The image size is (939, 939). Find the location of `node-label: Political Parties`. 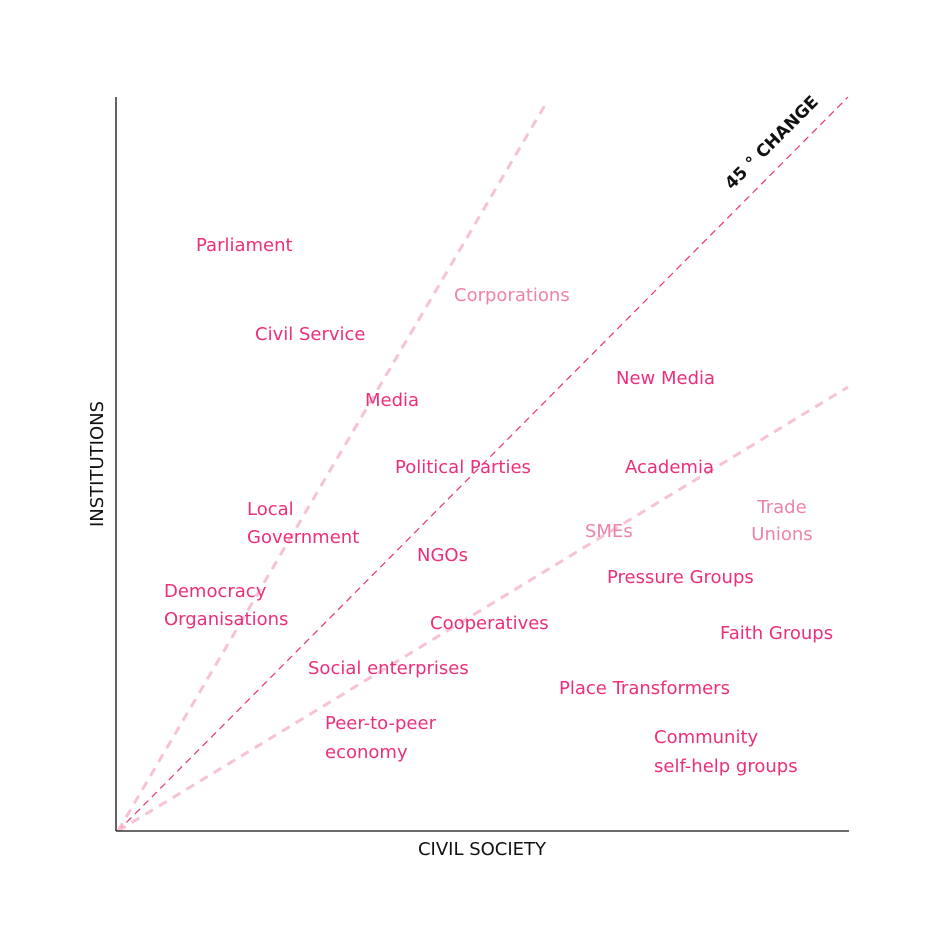

node-label: Political Parties is located at coordinates (463, 467).